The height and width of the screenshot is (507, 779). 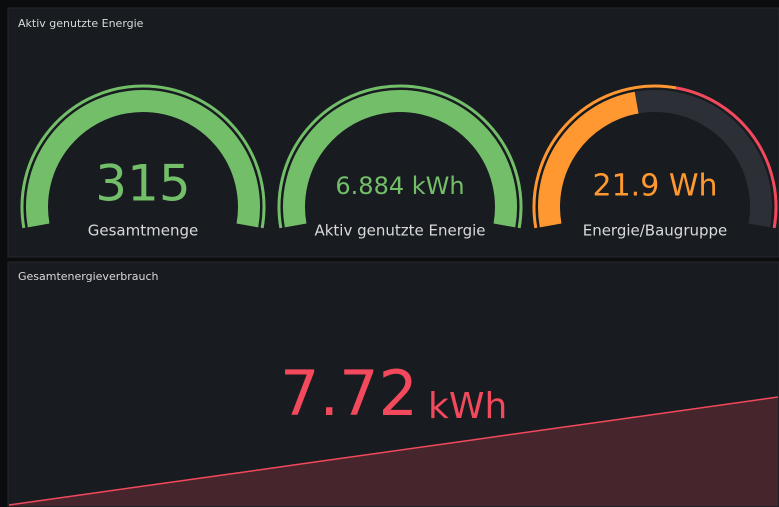 What do you see at coordinates (467, 406) in the screenshot?
I see `stat-unit: kWh` at bounding box center [467, 406].